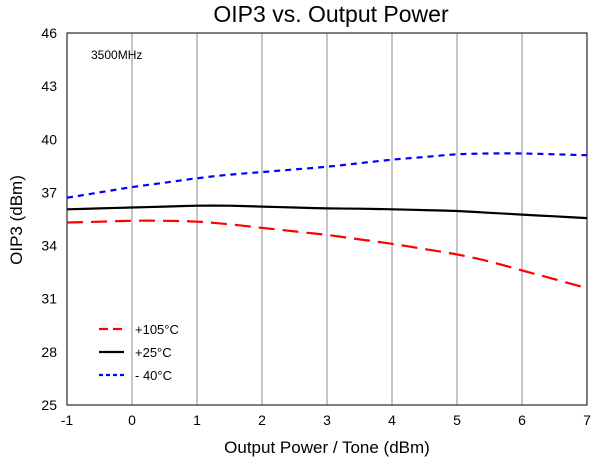 The height and width of the screenshot is (461, 596). I want to click on y-tick-label: 28, so click(49, 352).